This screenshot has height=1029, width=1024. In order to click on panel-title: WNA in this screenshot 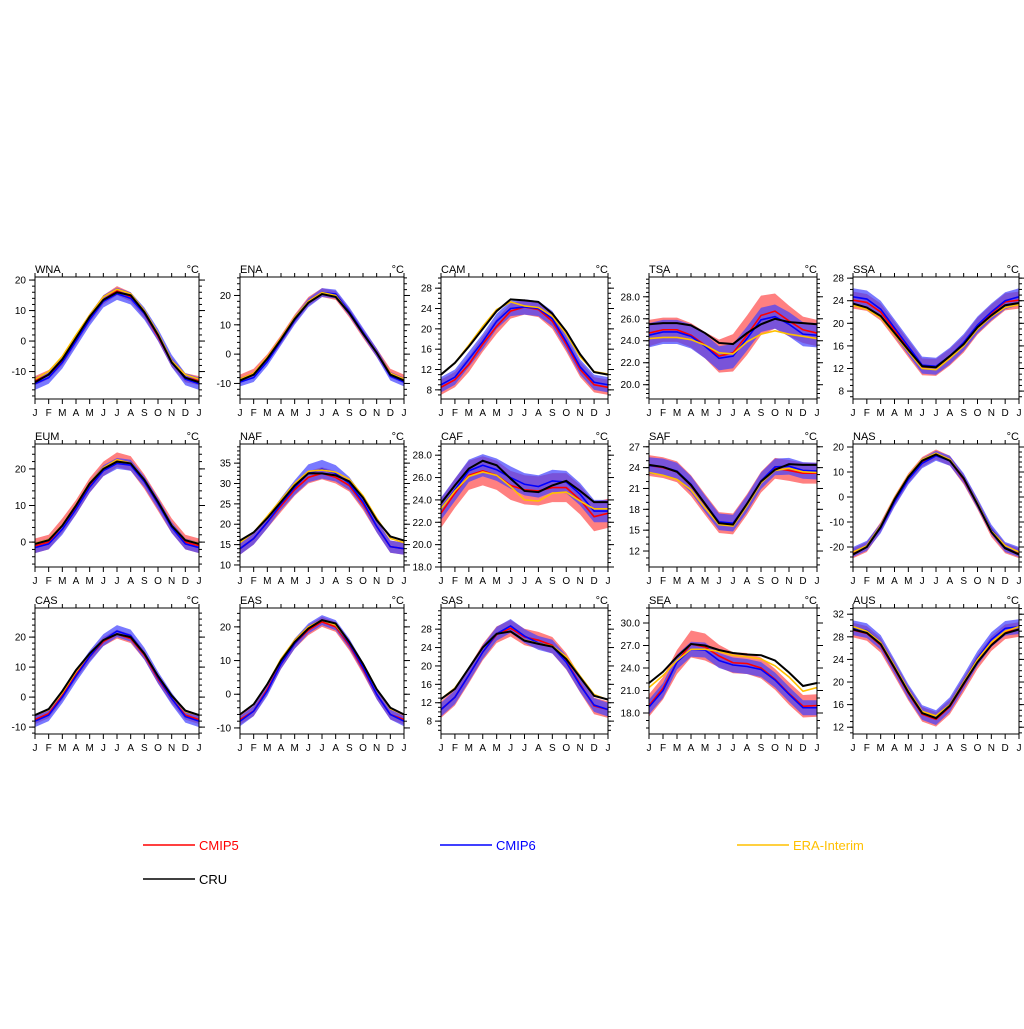, I will do `click(48, 270)`.